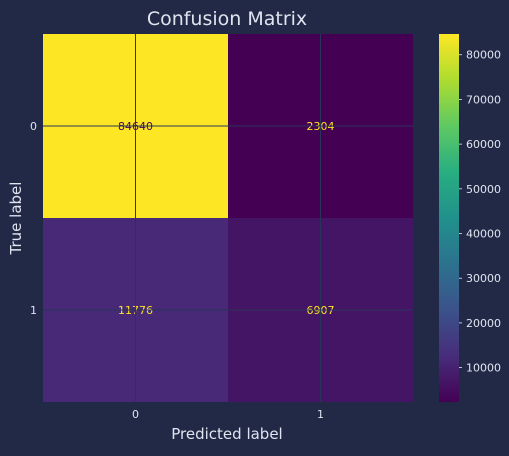  What do you see at coordinates (483, 323) in the screenshot?
I see `colorbar-tick-20000: 20000` at bounding box center [483, 323].